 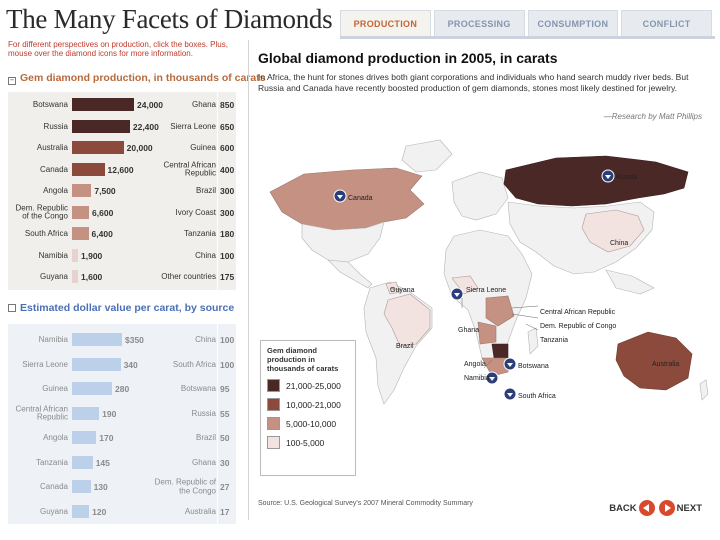 I want to click on left-country-name: Sierra Leone, so click(x=45, y=364).